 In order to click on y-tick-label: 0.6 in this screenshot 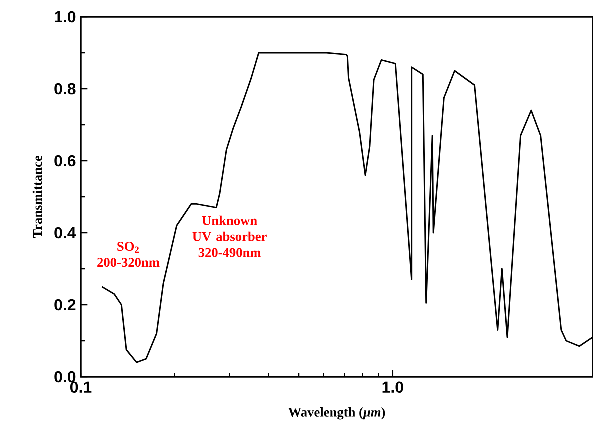, I will do `click(65, 161)`.